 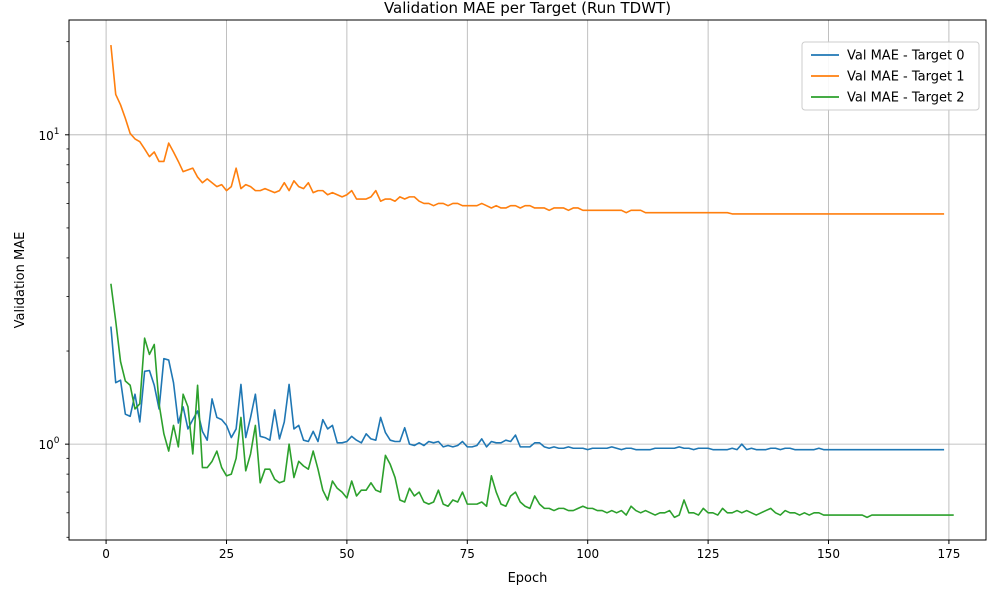 I want to click on legend-box, so click(x=890, y=76).